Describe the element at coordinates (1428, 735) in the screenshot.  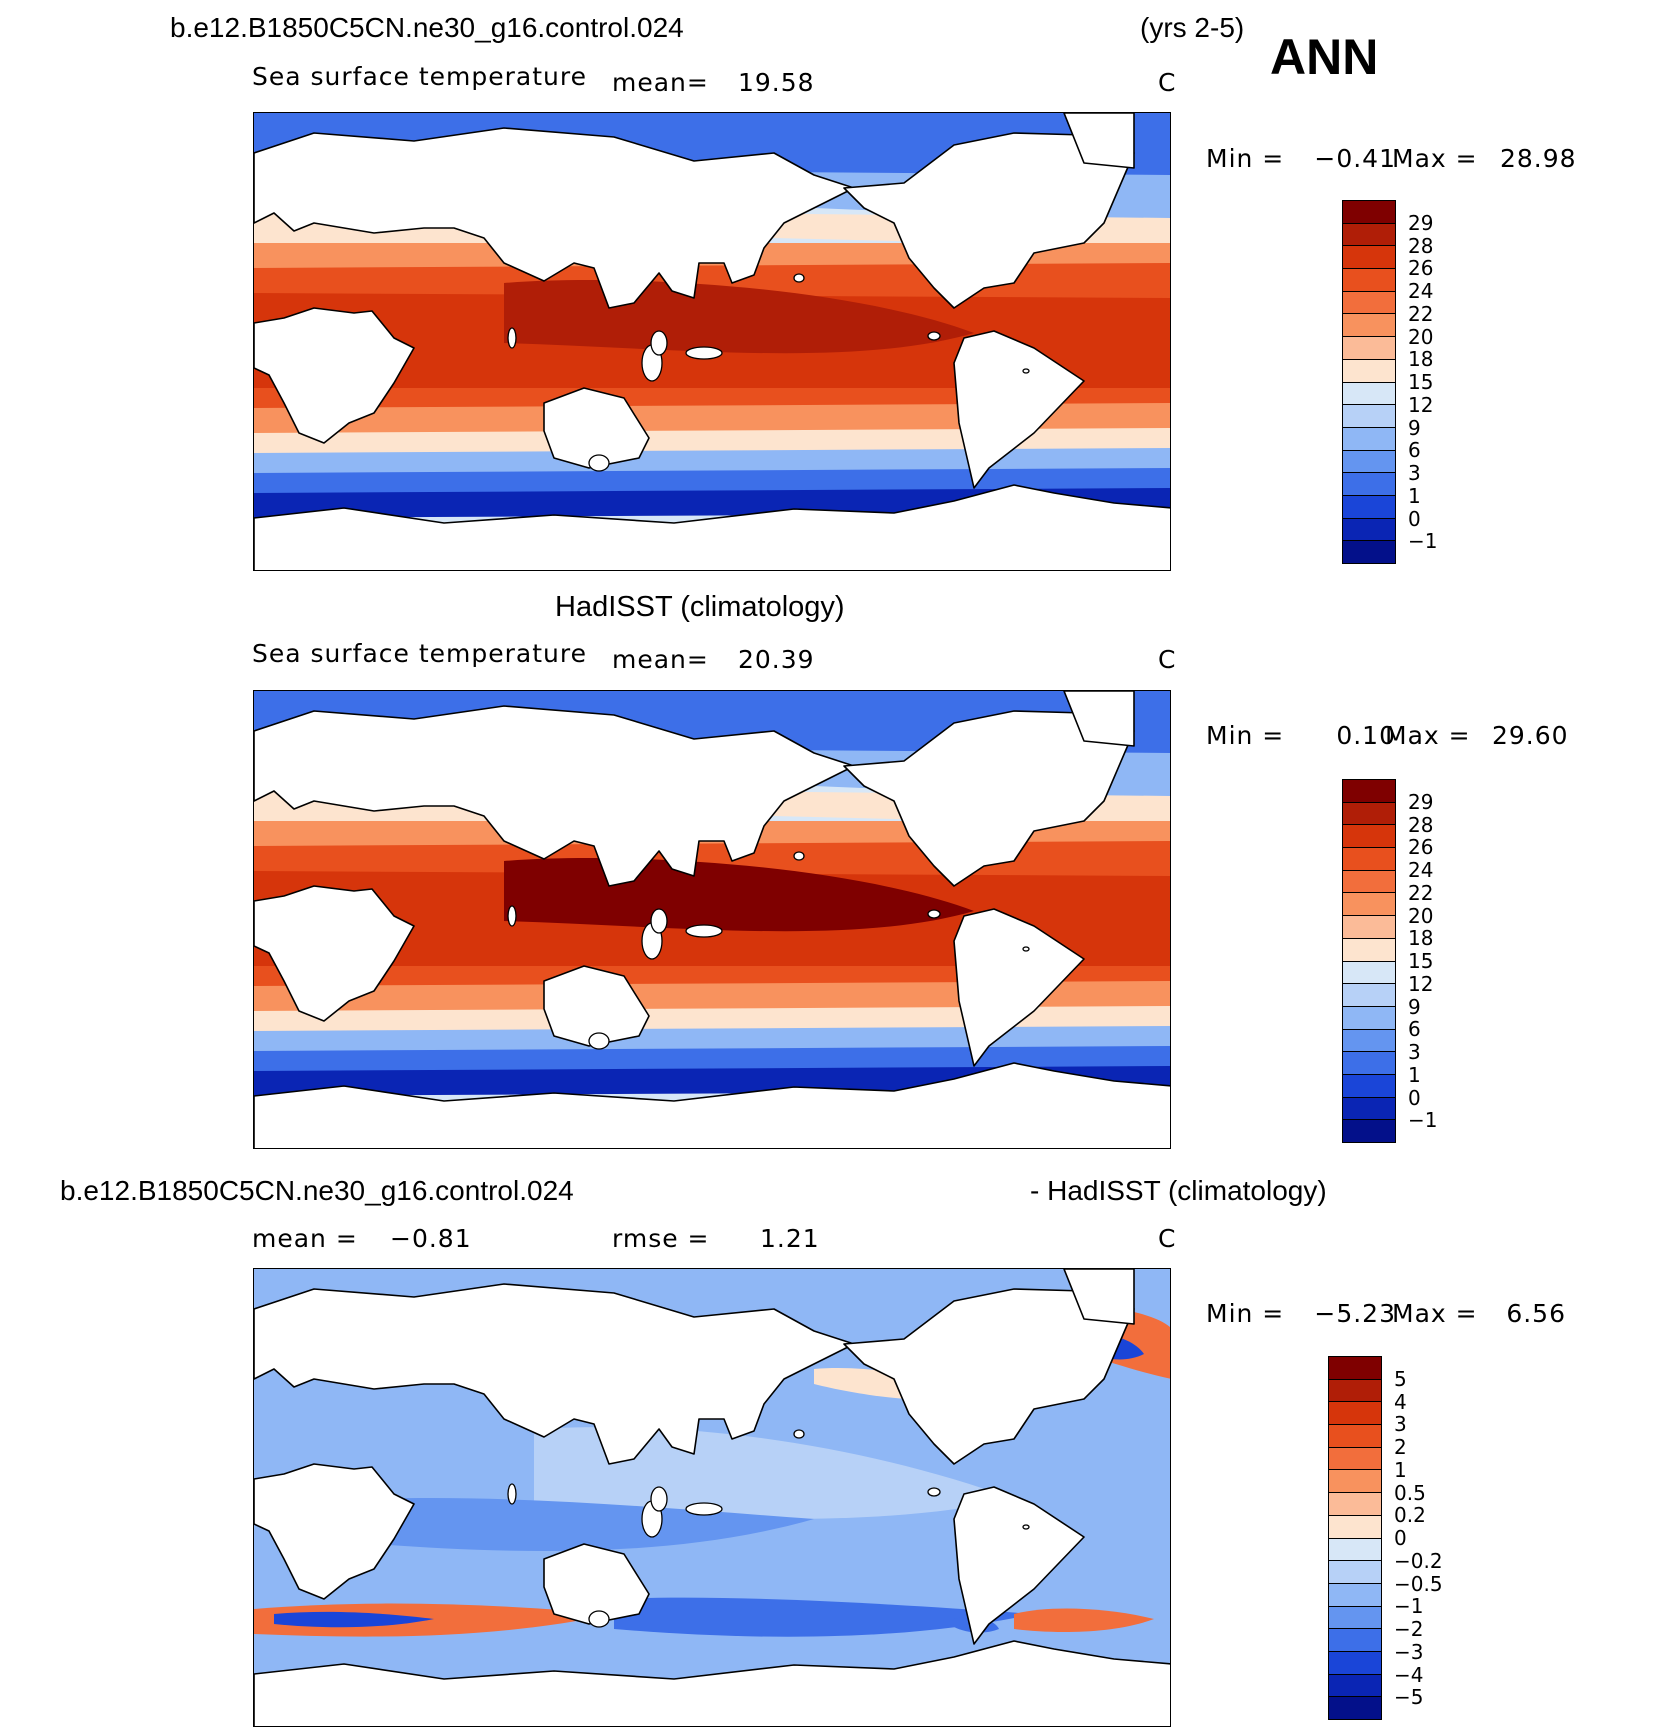
I see `panel2-max-label: Max =` at that location.